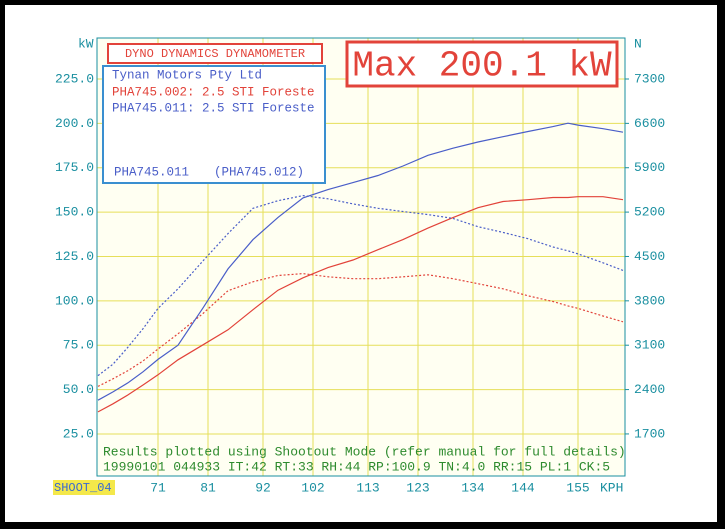 The height and width of the screenshot is (529, 725). I want to click on legend-footer: (PHA745.012), so click(259, 172).